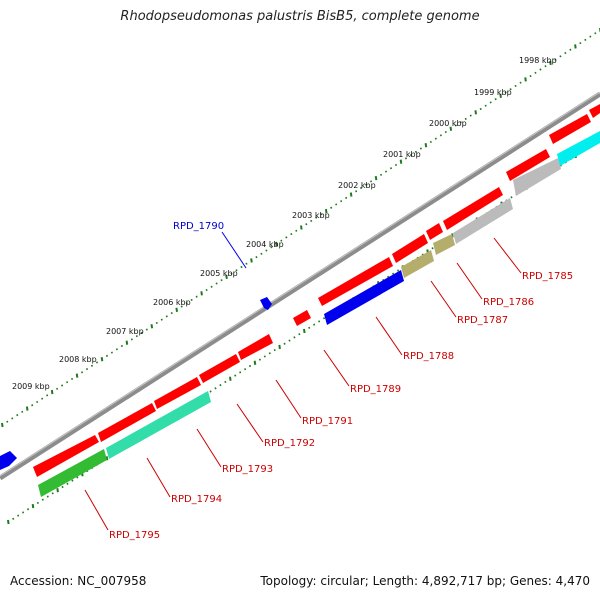 The image size is (600, 600). Describe the element at coordinates (357, 185) in the screenshot. I see `scale-label: 2002 kbp` at that location.